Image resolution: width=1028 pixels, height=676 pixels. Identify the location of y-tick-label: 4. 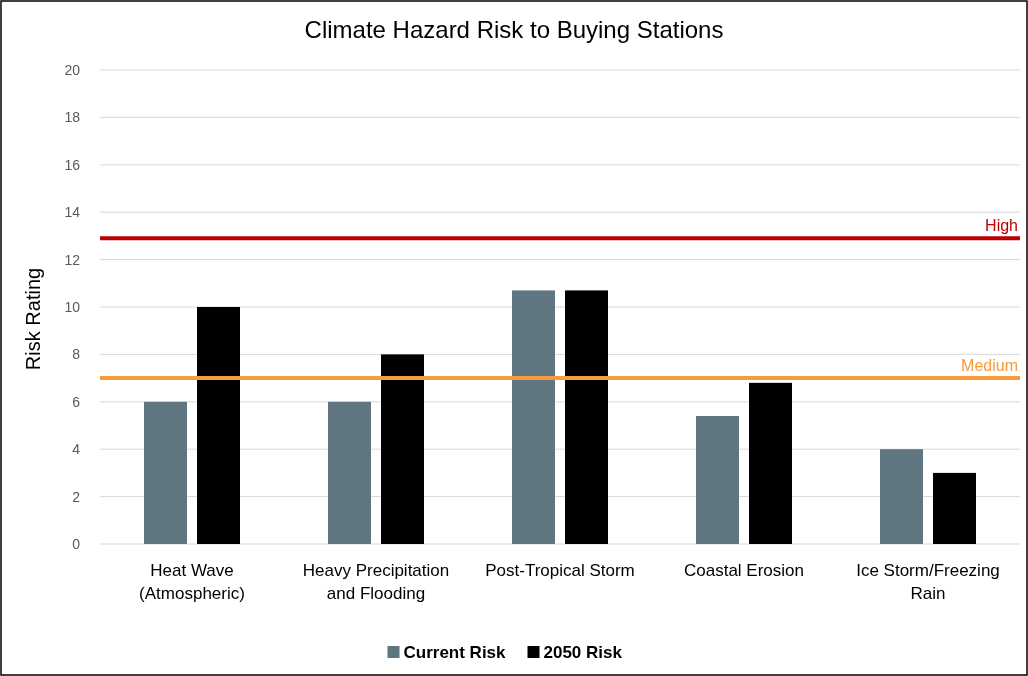
(76, 449).